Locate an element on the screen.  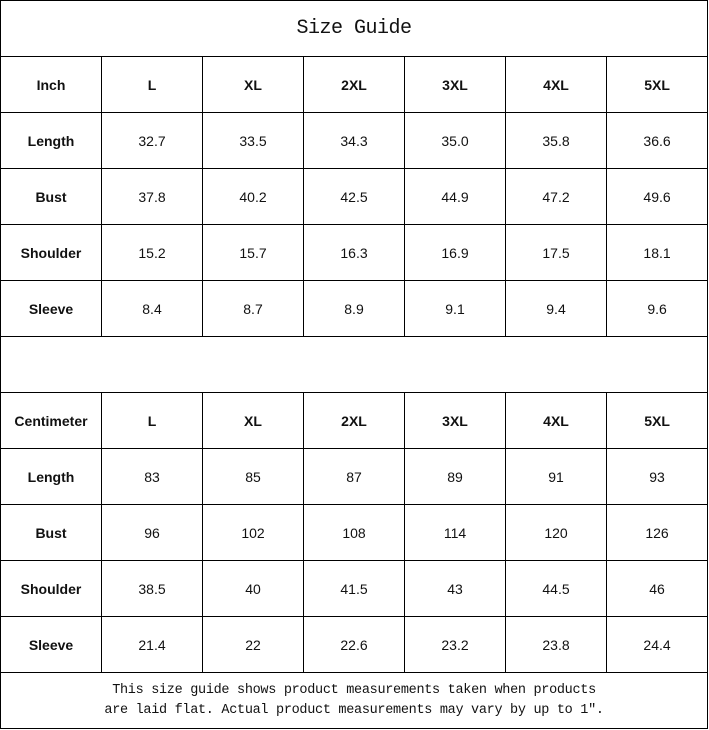
table-row: Sleeve 21.4 22 22.6 23.2 23.8 24.4 is located at coordinates (354, 644).